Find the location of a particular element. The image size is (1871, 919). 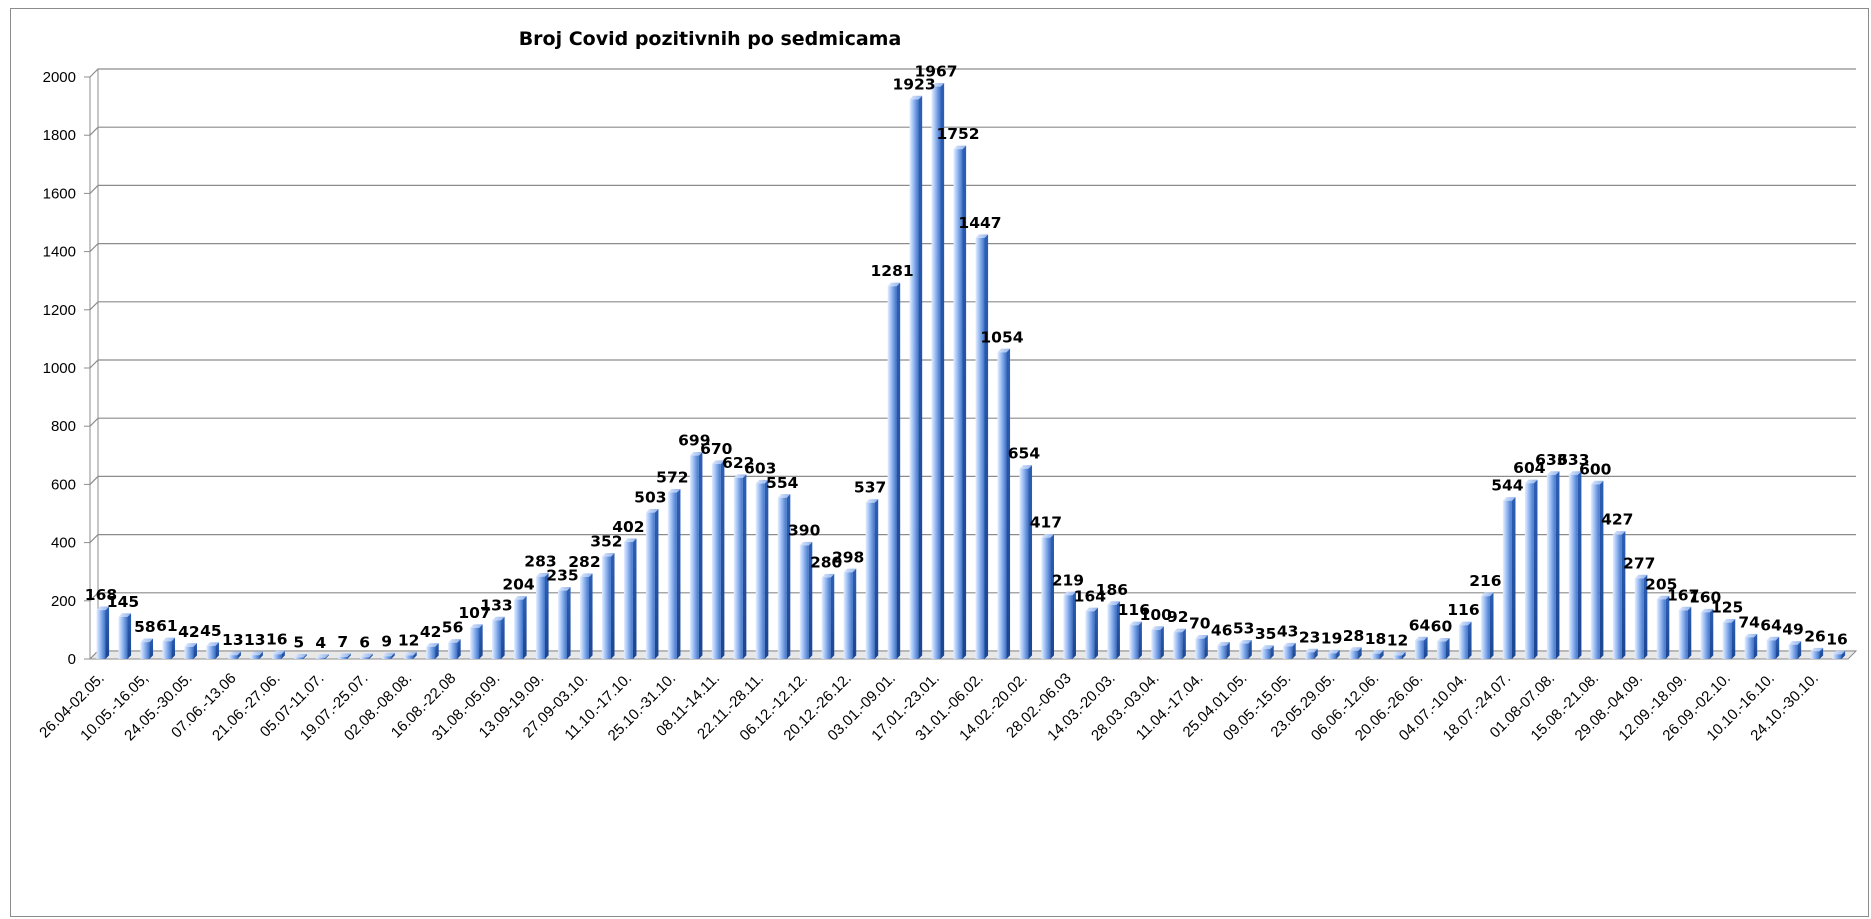

y-tick-label: 2000 is located at coordinates (59, 77).